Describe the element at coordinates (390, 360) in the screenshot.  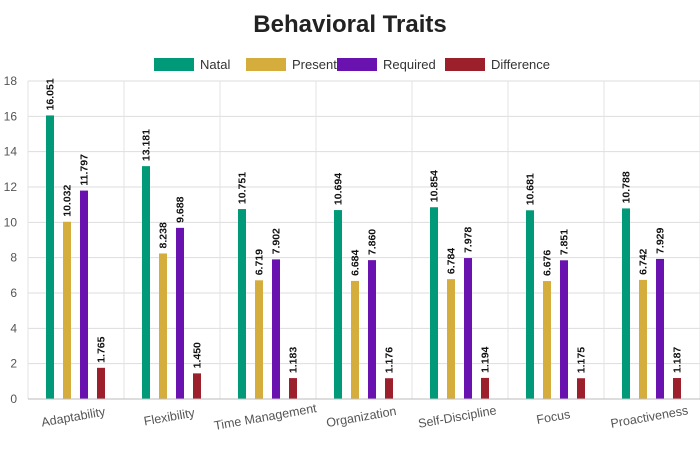
I see `data-label: 1.176` at that location.